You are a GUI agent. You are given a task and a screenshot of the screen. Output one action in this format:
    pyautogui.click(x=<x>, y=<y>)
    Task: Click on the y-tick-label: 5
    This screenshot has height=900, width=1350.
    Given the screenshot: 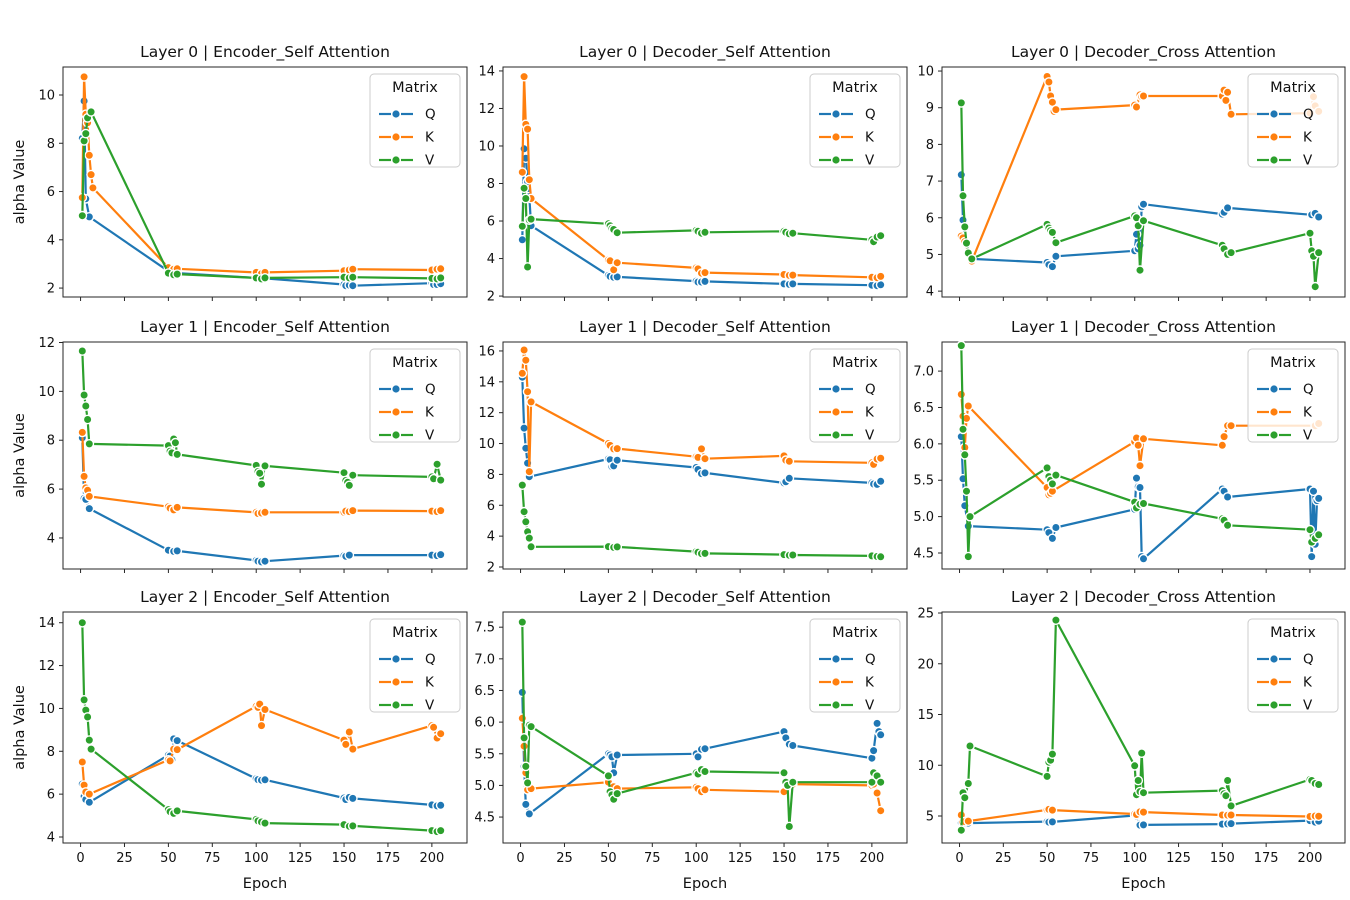 What is the action you would take?
    pyautogui.click(x=930, y=255)
    